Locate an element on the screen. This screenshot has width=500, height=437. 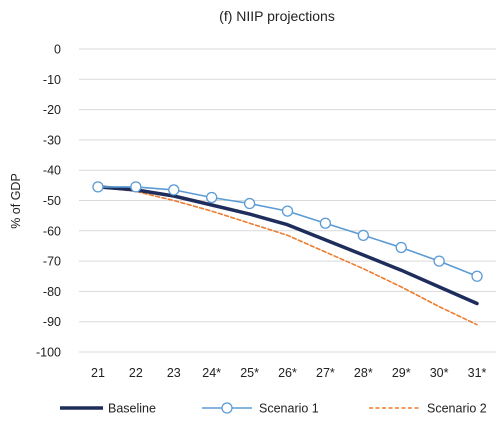
y-tick-label: -30 is located at coordinates (52, 140).